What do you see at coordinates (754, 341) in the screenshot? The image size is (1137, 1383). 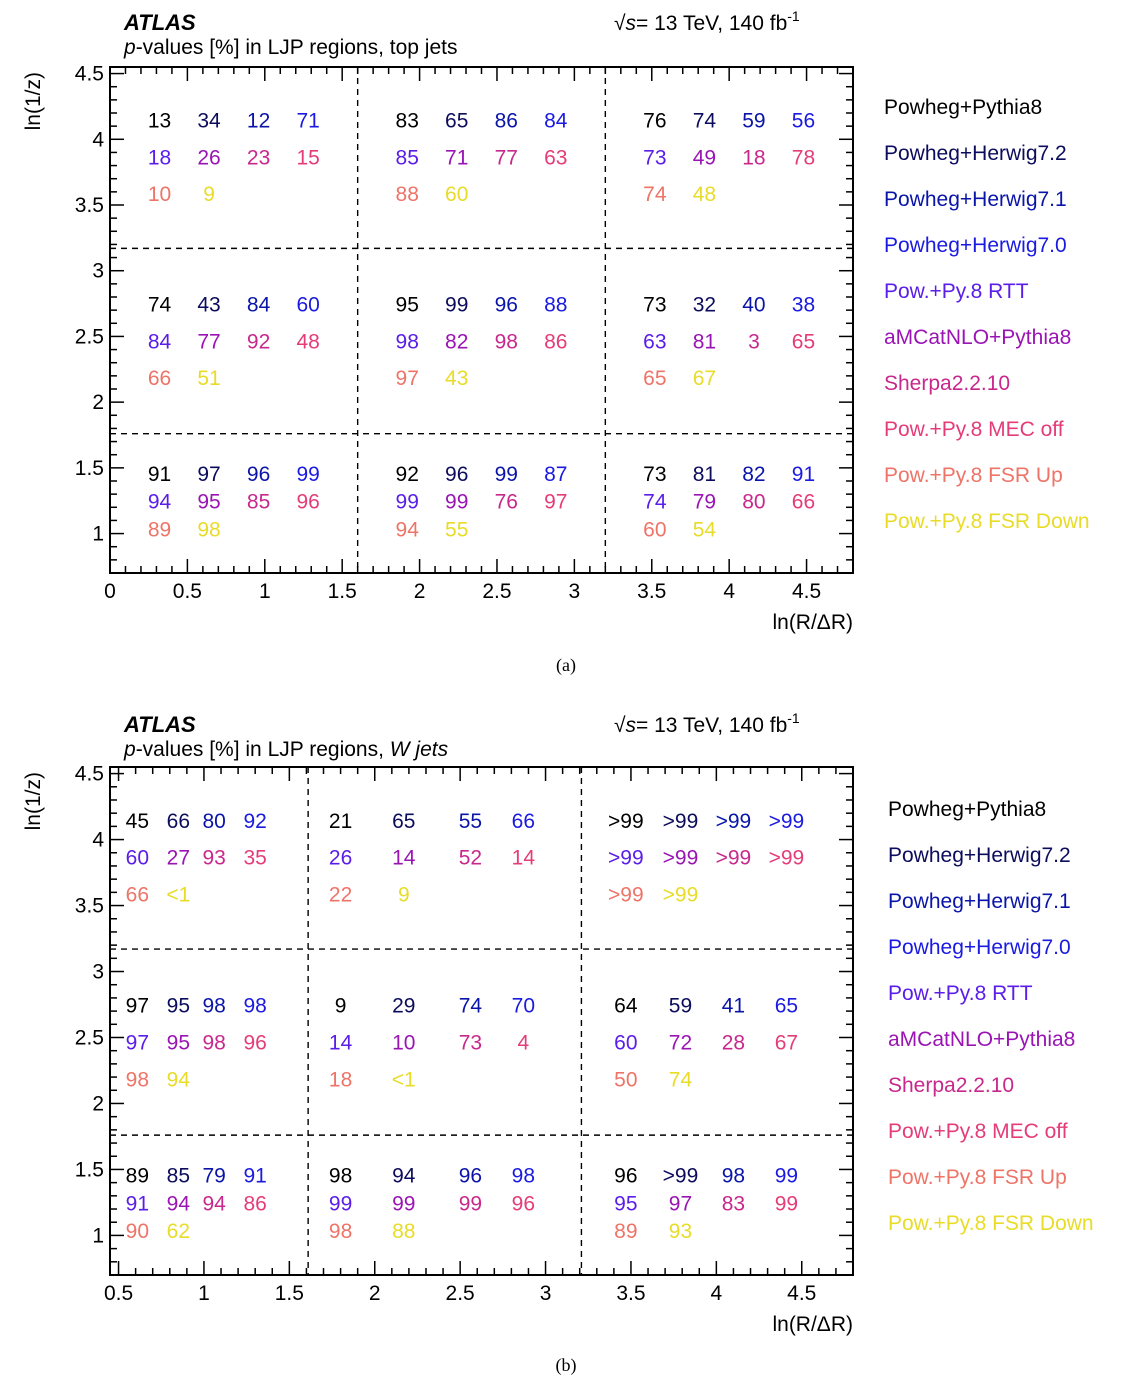 I see `p-value-label: 3` at bounding box center [754, 341].